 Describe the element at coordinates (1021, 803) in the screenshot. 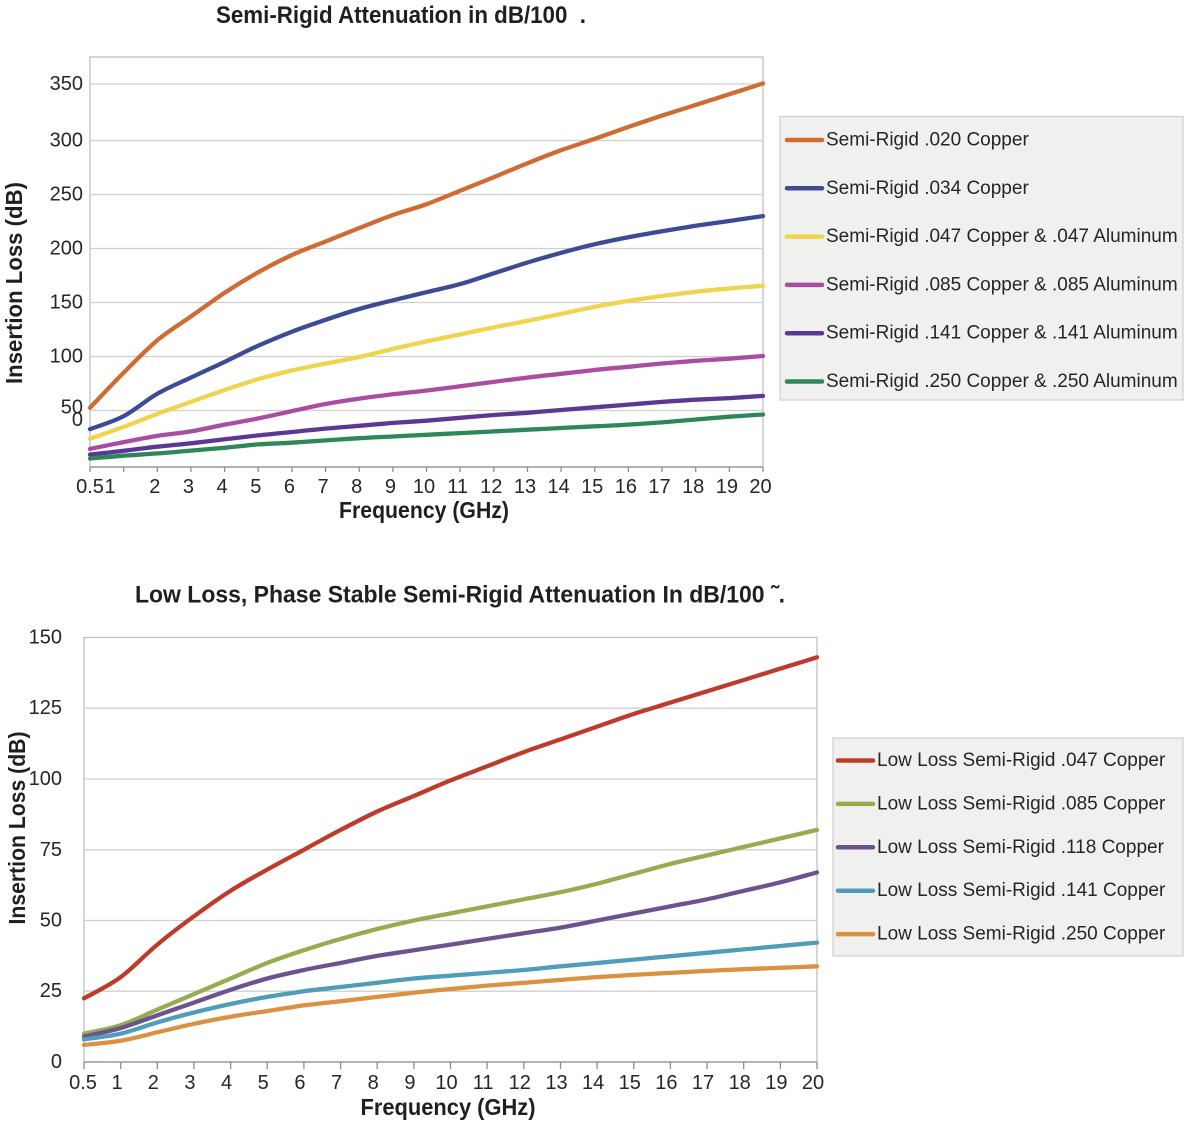

I see `svg-text:Low Loss Semi-Rigid .085 Coppe: Low Loss Semi-Rigid .085 Copper` at that location.